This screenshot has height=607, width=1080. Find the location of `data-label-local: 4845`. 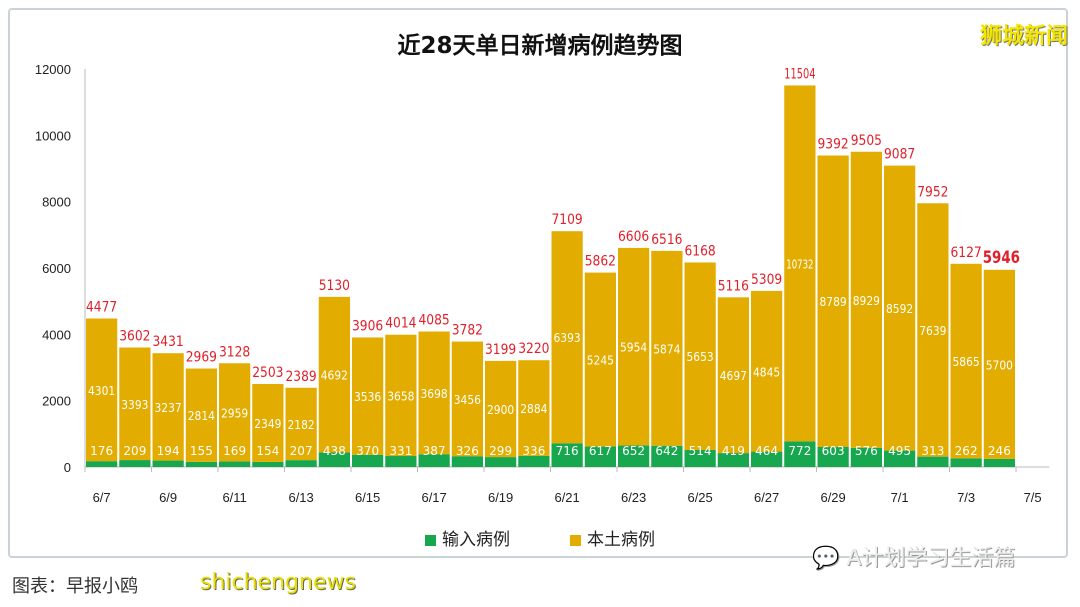

data-label-local: 4845 is located at coordinates (766, 372).